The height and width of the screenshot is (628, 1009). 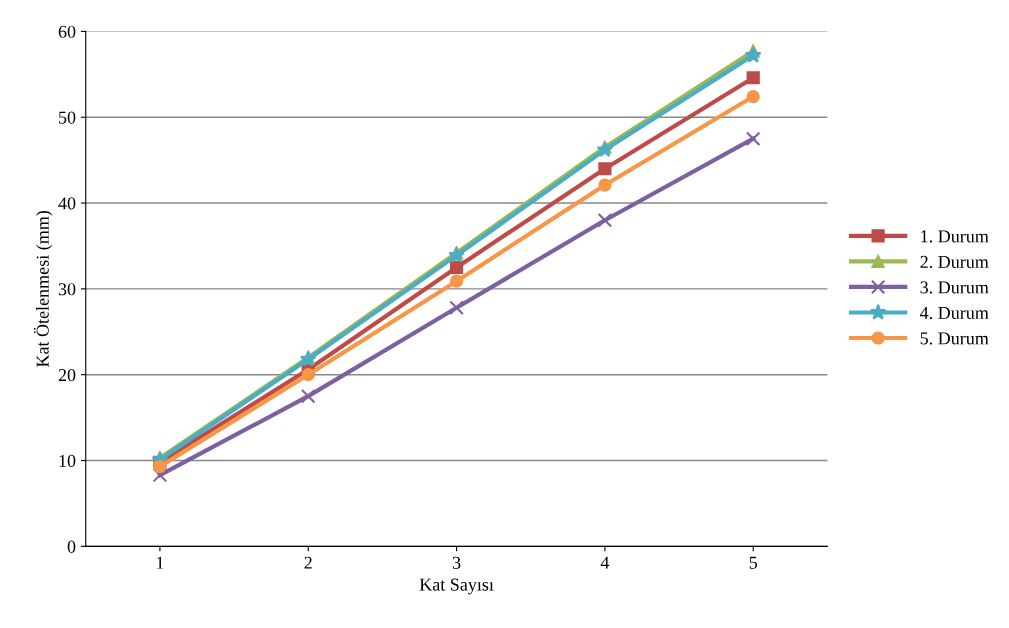 What do you see at coordinates (43, 289) in the screenshot?
I see `y-axis-title: Kat Ötelenmesi (mm)` at bounding box center [43, 289].